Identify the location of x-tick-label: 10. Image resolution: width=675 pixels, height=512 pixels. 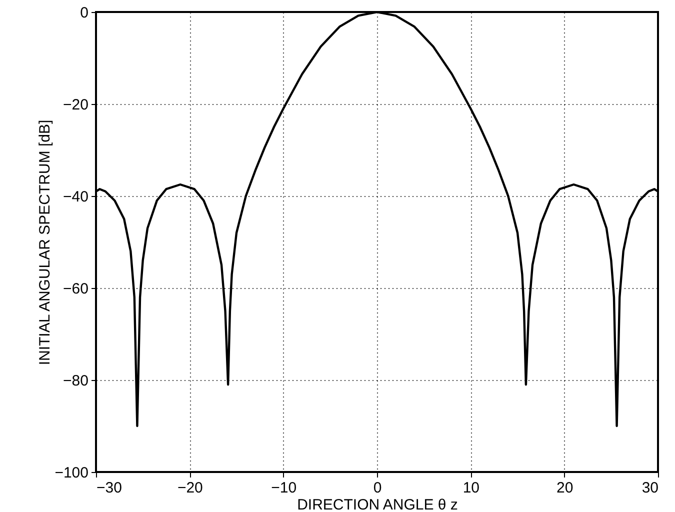
(471, 488).